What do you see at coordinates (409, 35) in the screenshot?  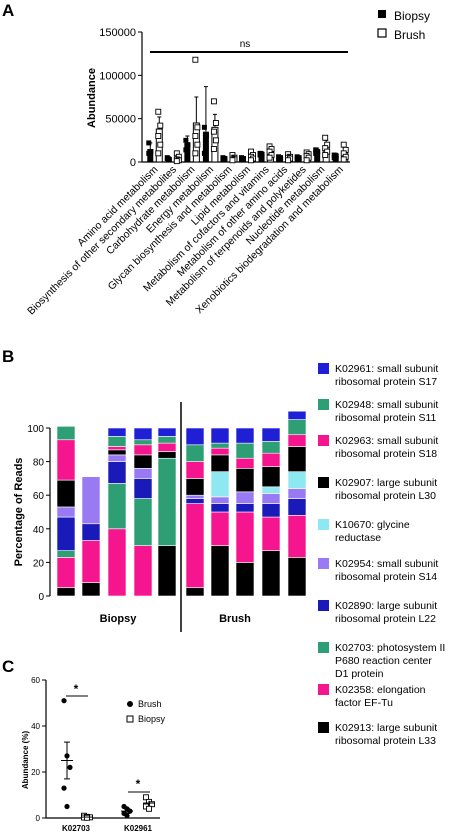 I see `chart-a-legend-label-brush: Brush` at bounding box center [409, 35].